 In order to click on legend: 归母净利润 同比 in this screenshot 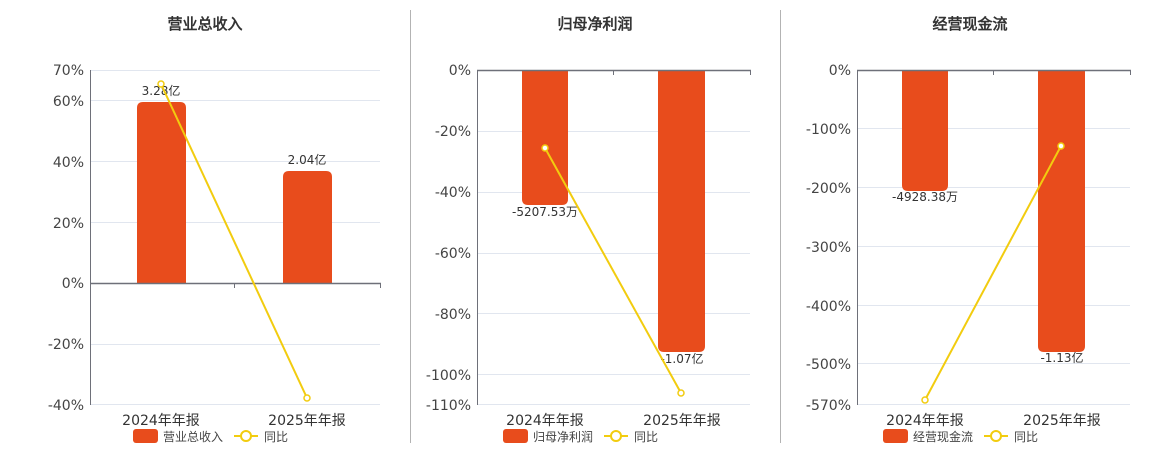, I will do `click(580, 436)`.